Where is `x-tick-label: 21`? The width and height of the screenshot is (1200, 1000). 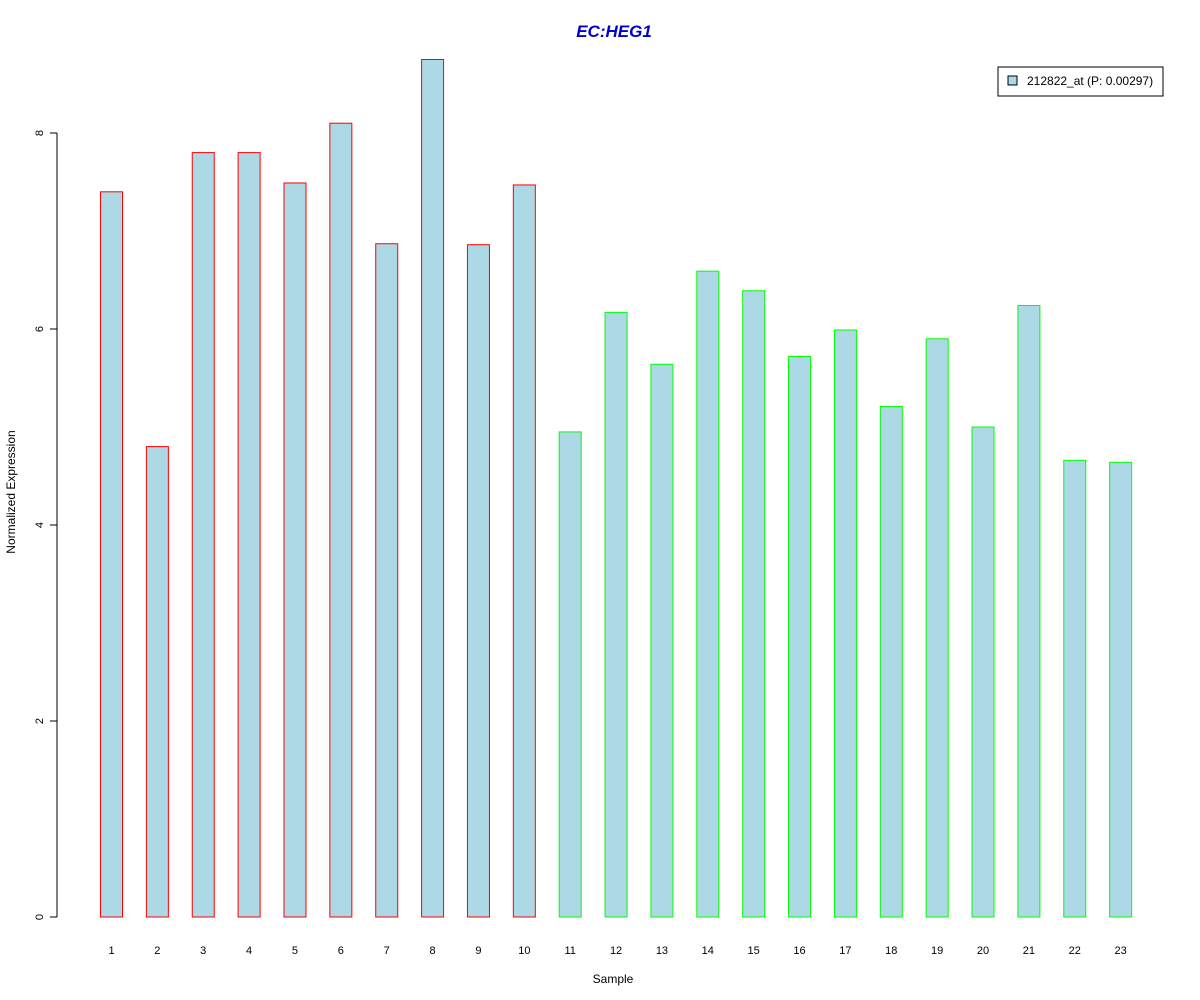
x-tick-label: 21 is located at coordinates (1029, 951).